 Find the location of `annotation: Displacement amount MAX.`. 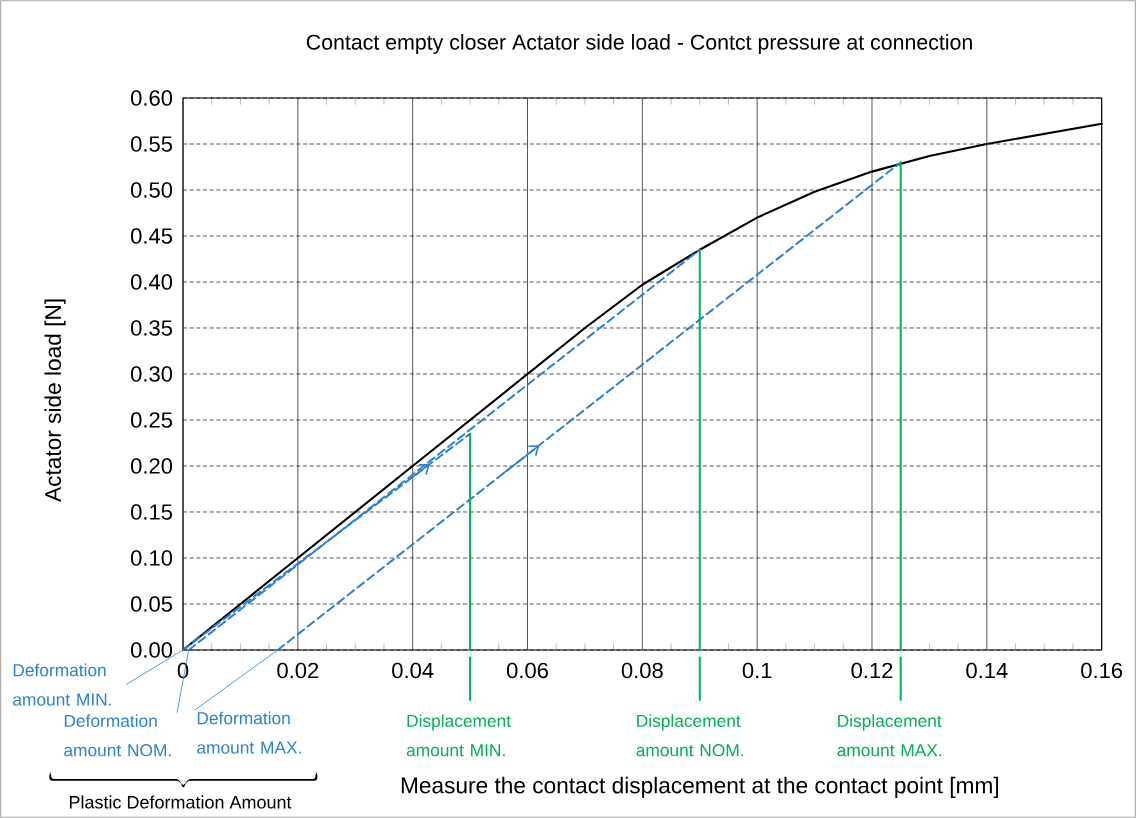

annotation: Displacement amount MAX. is located at coordinates (889, 735).